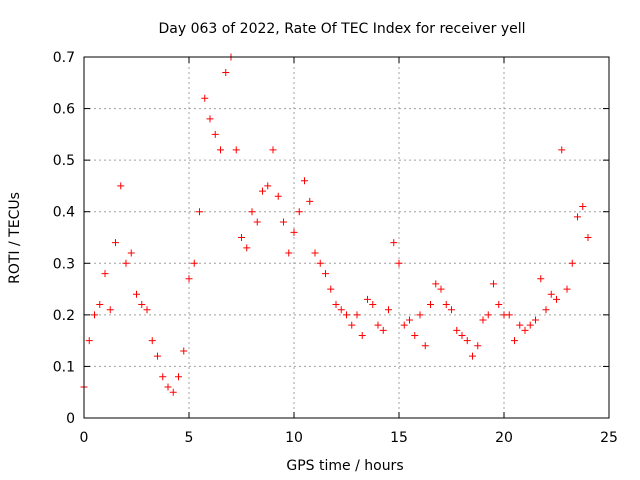  Describe the element at coordinates (64, 161) in the screenshot. I see `y-tick-label: 0.5` at that location.